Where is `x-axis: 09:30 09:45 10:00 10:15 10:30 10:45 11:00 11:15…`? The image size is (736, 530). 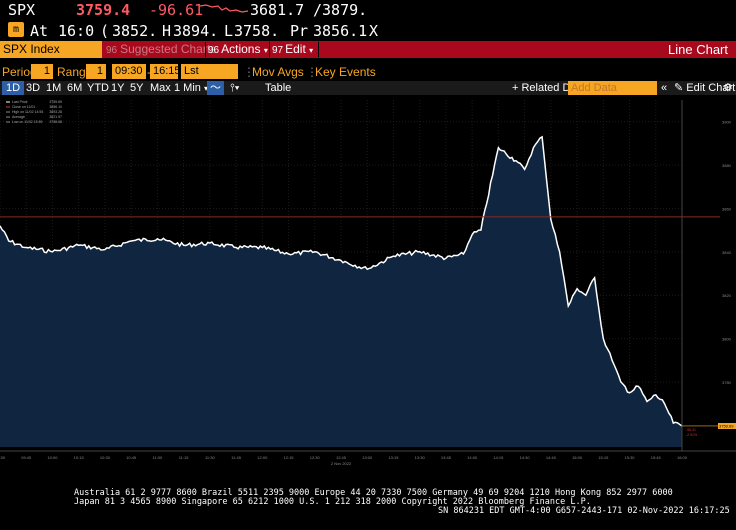 x-axis: 09:30 09:45 10:00 10:15 10:30 10:45 11:00 11:15… is located at coordinates (368, 458).